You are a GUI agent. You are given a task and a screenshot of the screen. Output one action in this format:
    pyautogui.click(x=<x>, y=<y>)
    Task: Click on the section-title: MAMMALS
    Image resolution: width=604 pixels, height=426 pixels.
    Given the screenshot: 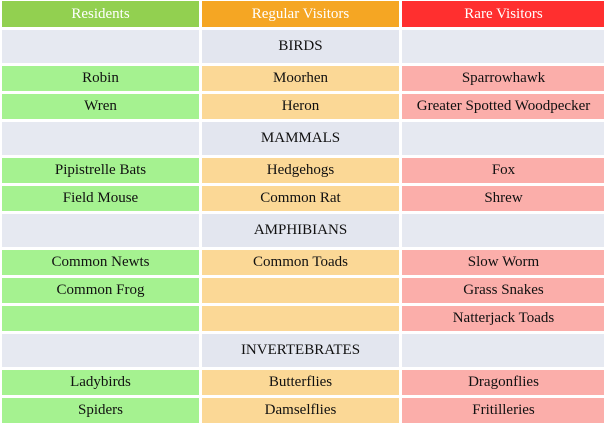 What is the action you would take?
    pyautogui.click(x=300, y=138)
    